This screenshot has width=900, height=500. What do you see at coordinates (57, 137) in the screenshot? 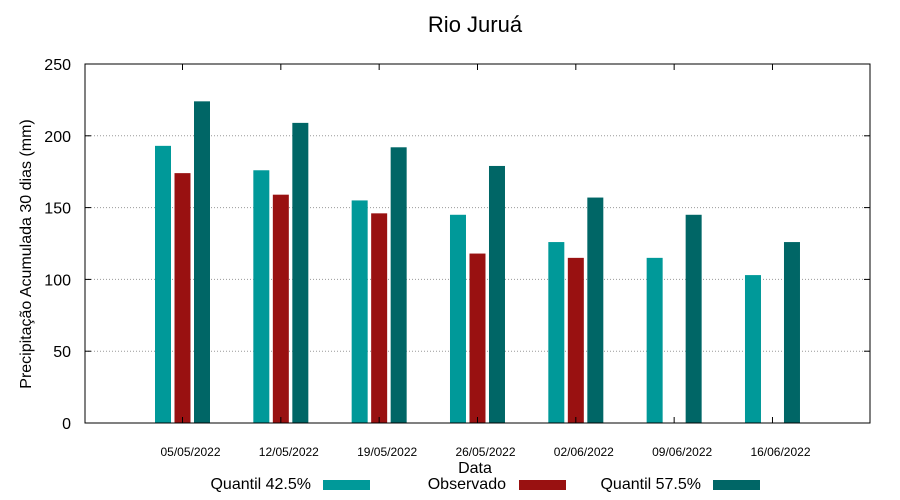
I see `y-tick-label: 200` at bounding box center [57, 137].